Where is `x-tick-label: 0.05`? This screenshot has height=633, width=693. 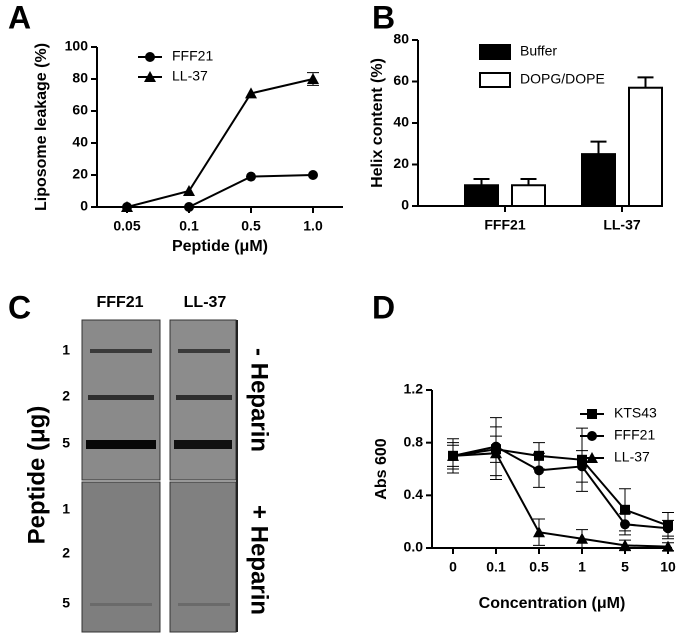
x-tick-label: 0.05 is located at coordinates (126, 226).